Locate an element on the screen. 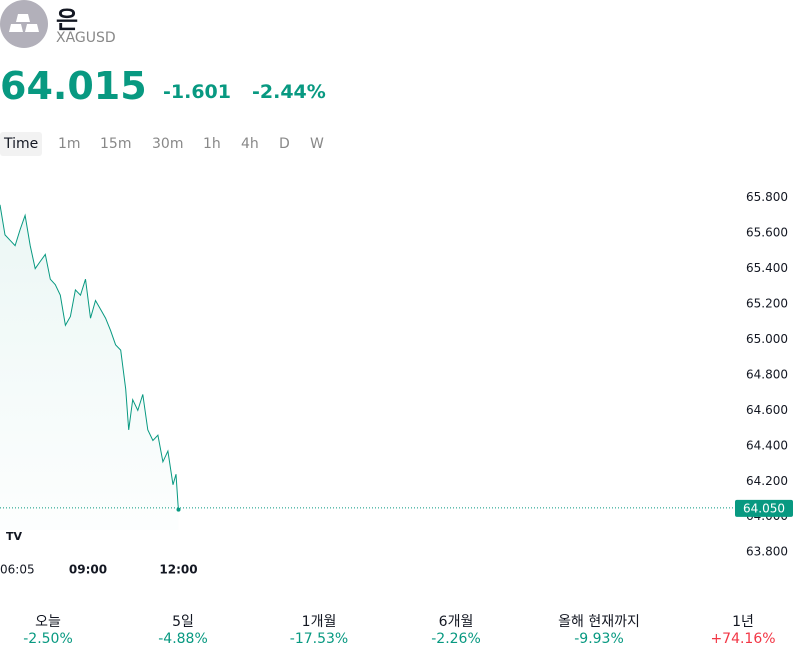 The image size is (800, 660). last-point is located at coordinates (178, 509).